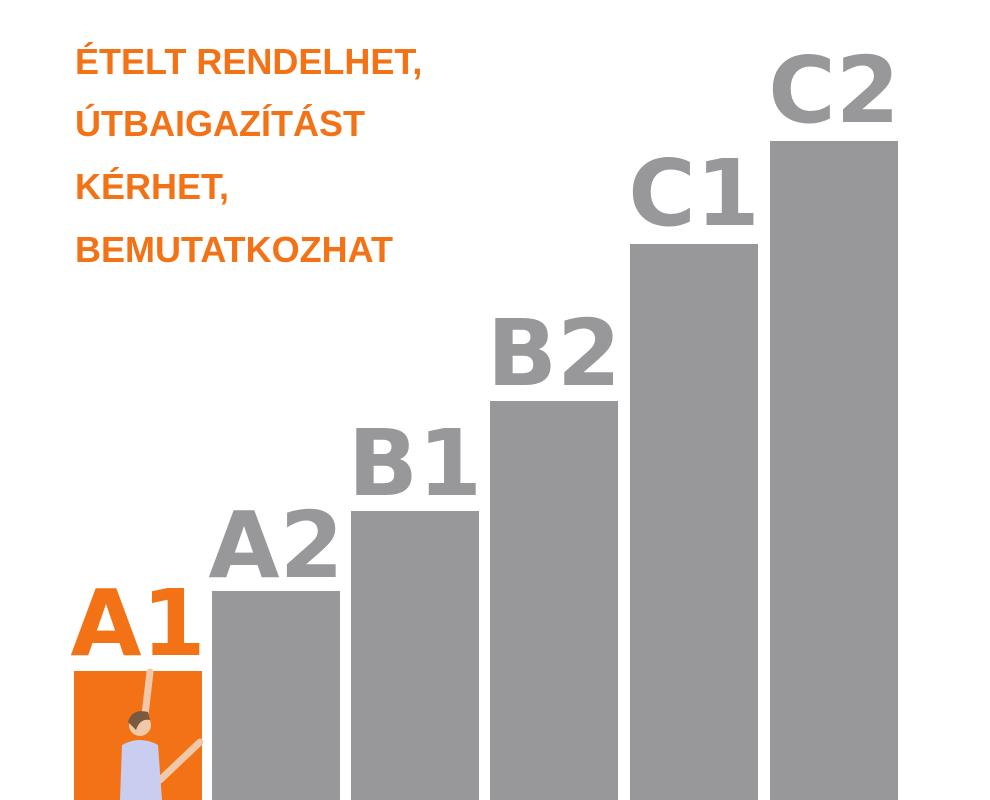  I want to click on level-label: B1, so click(415, 463).